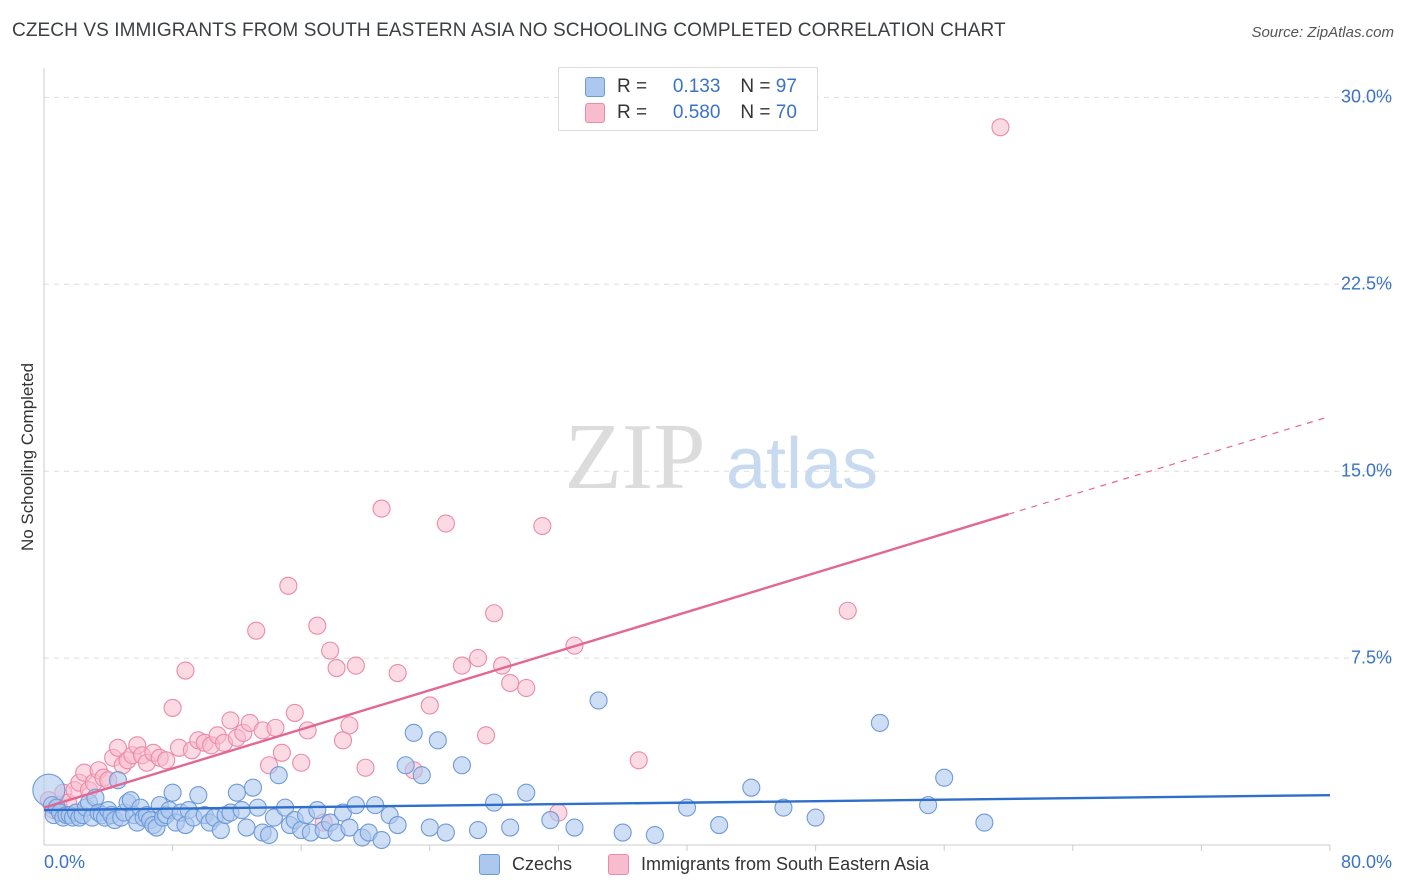  I want to click on blue-trend-line, so click(687, 802).